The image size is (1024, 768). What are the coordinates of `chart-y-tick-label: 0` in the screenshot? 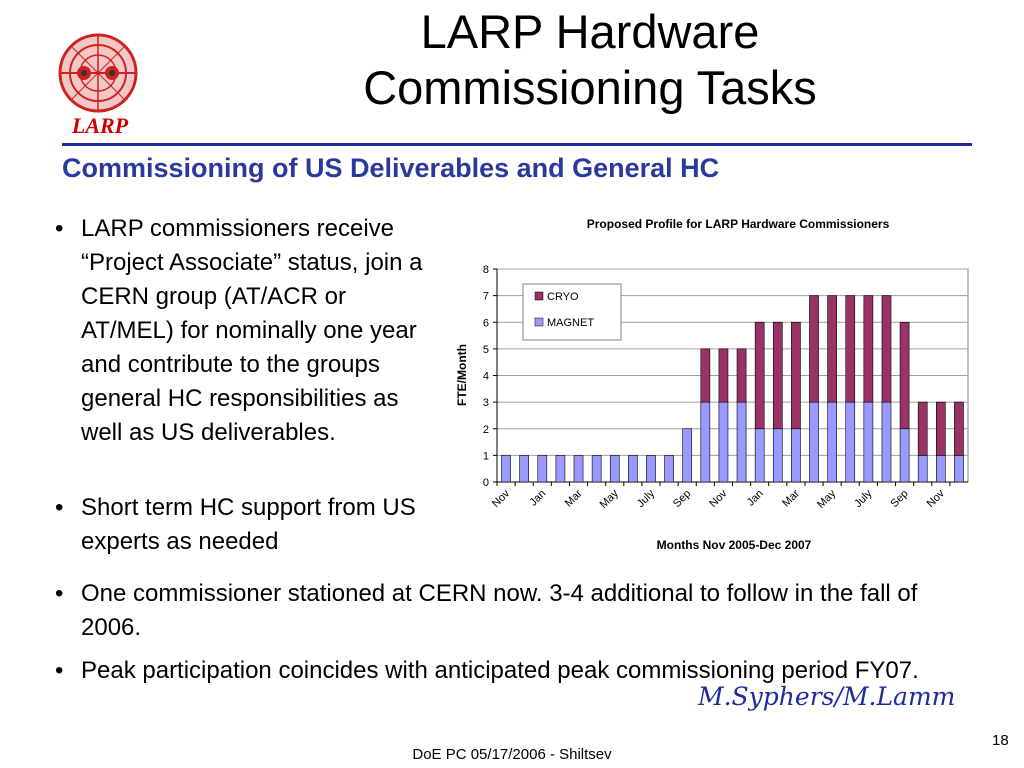 It's located at (486, 483).